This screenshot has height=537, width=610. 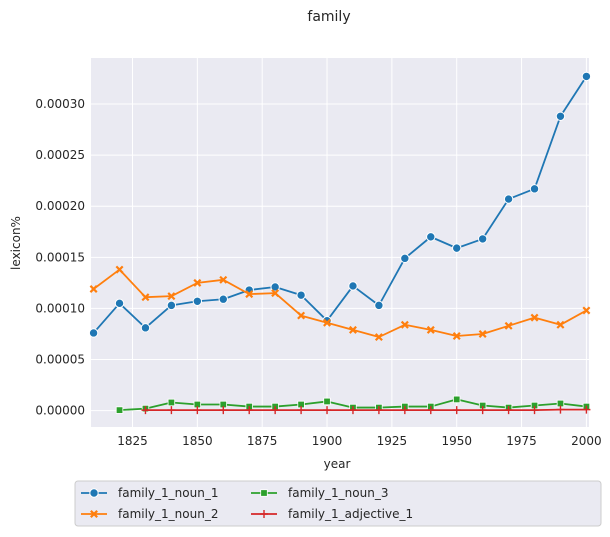 What do you see at coordinates (197, 441) in the screenshot?
I see `x-tick-label: 1850` at bounding box center [197, 441].